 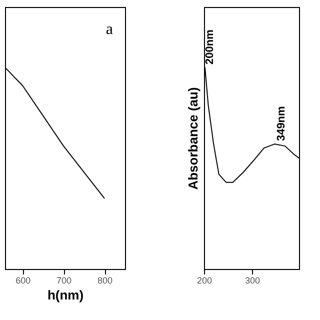 I want to click on x-tick-label: 600, so click(x=23, y=281).